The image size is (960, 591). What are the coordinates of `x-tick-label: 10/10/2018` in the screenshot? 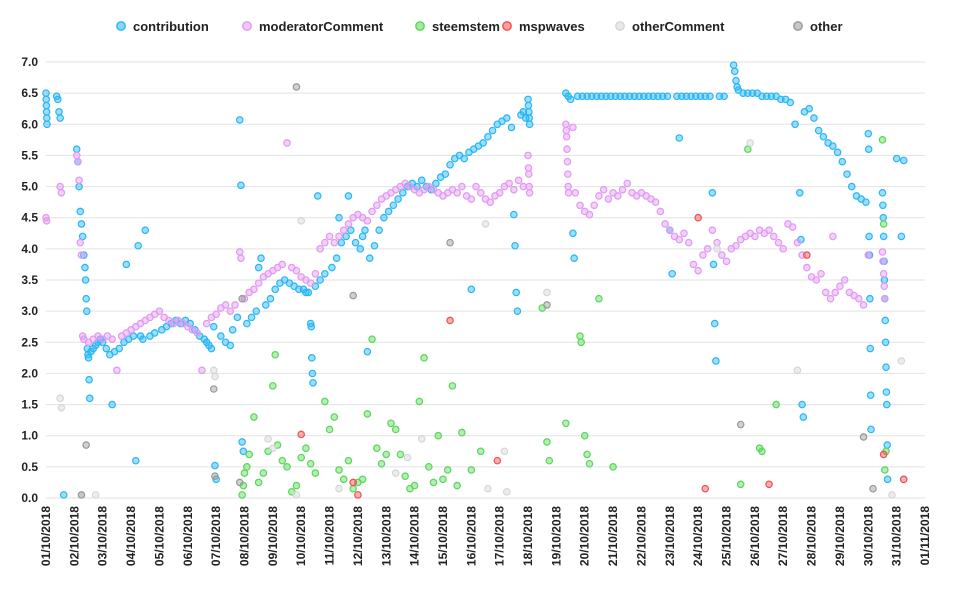 It's located at (301, 536).